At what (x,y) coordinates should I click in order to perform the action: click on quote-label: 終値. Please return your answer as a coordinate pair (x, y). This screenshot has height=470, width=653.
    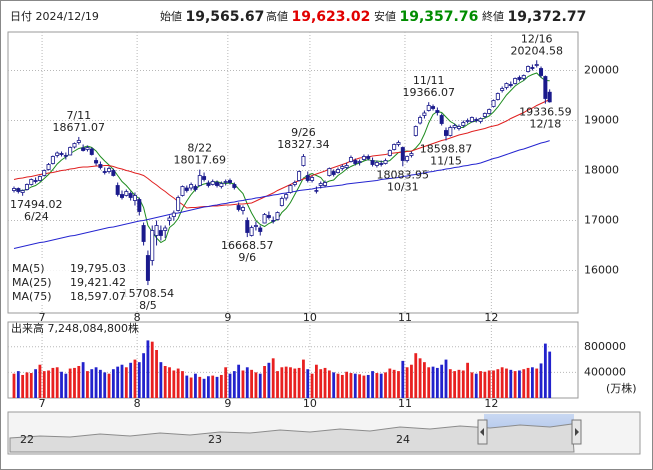
    Looking at the image, I should click on (493, 16).